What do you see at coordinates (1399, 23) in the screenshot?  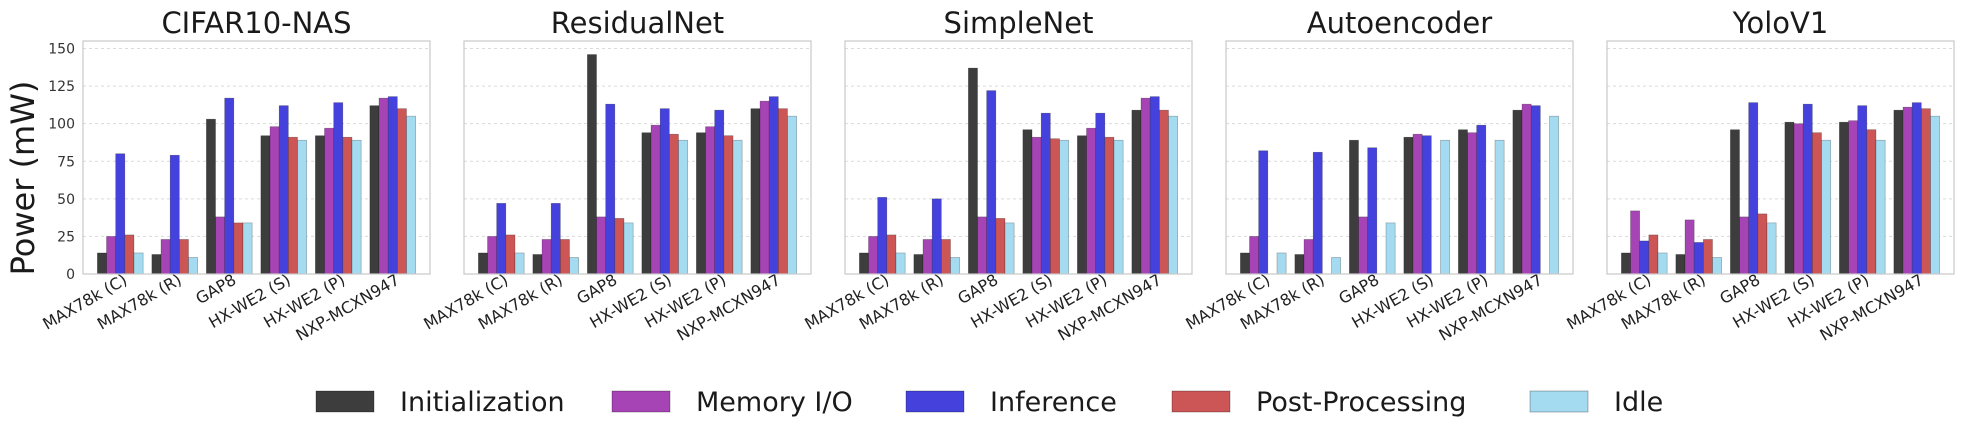 I see `panel-title: Autoencoder` at bounding box center [1399, 23].